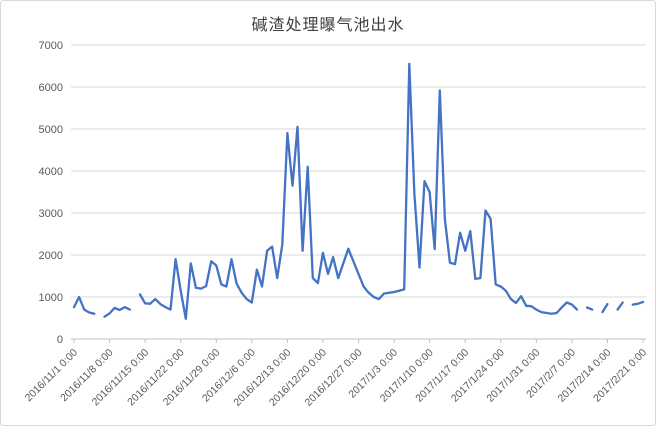 Image resolution: width=656 pixels, height=426 pixels. I want to click on y-tick-label: 7000, so click(51, 46).